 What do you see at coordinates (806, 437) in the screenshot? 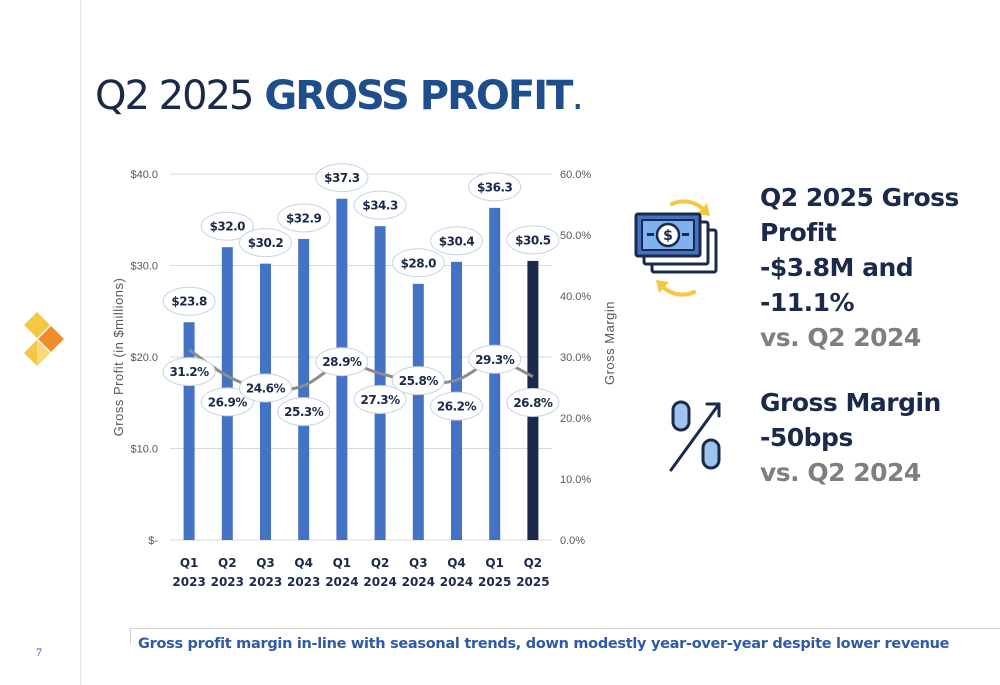
I see `kpi-gross-margin-change: -50bps` at bounding box center [806, 437].